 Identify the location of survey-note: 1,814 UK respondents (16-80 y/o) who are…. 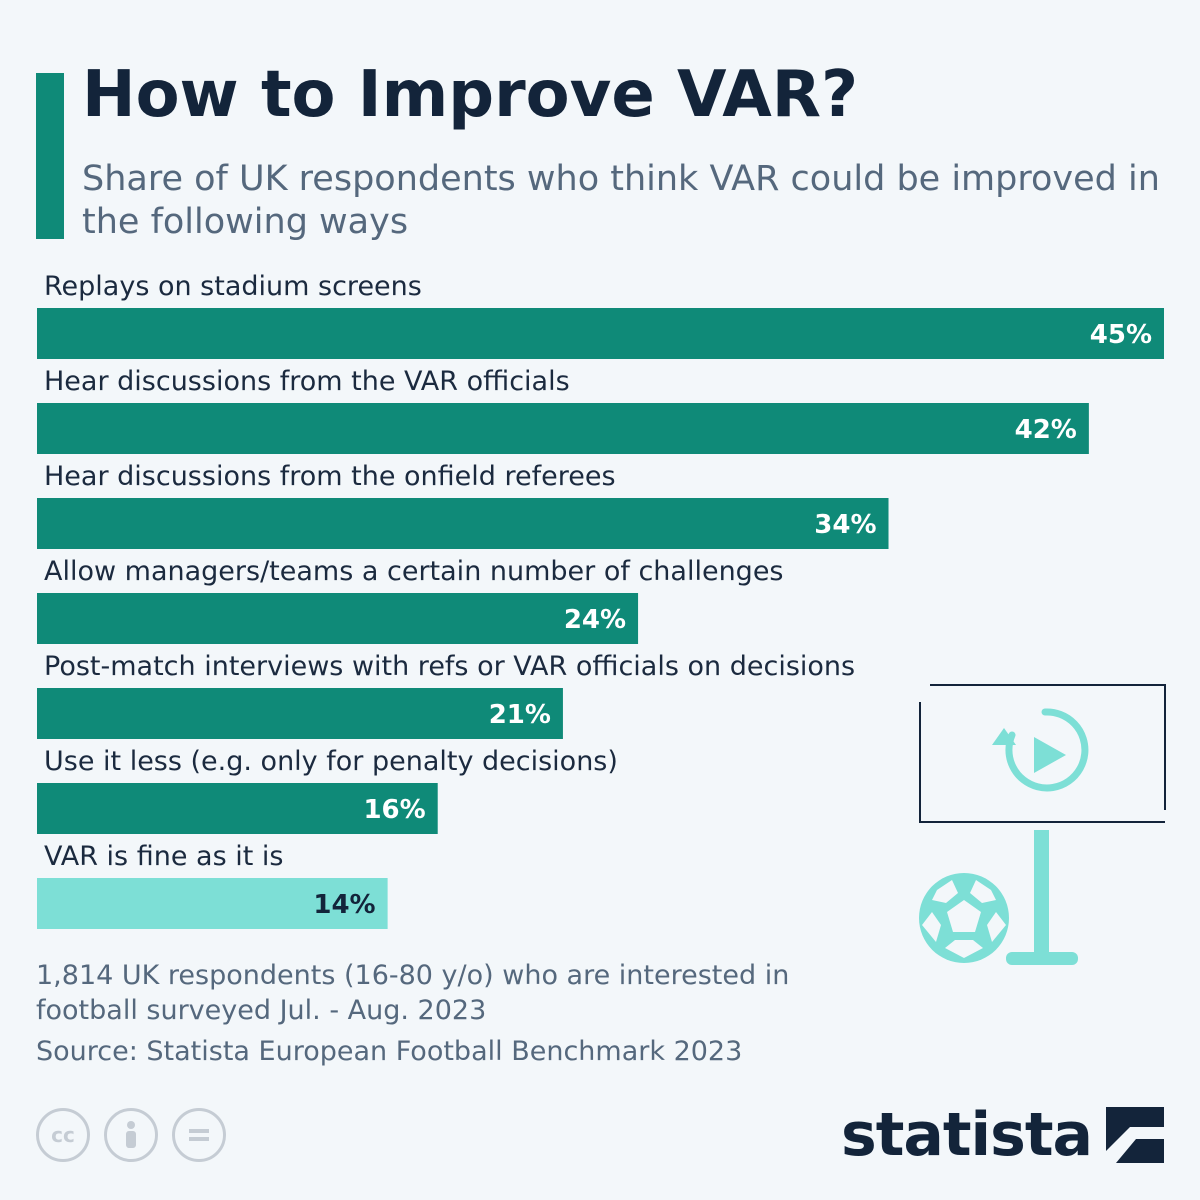
(413, 993).